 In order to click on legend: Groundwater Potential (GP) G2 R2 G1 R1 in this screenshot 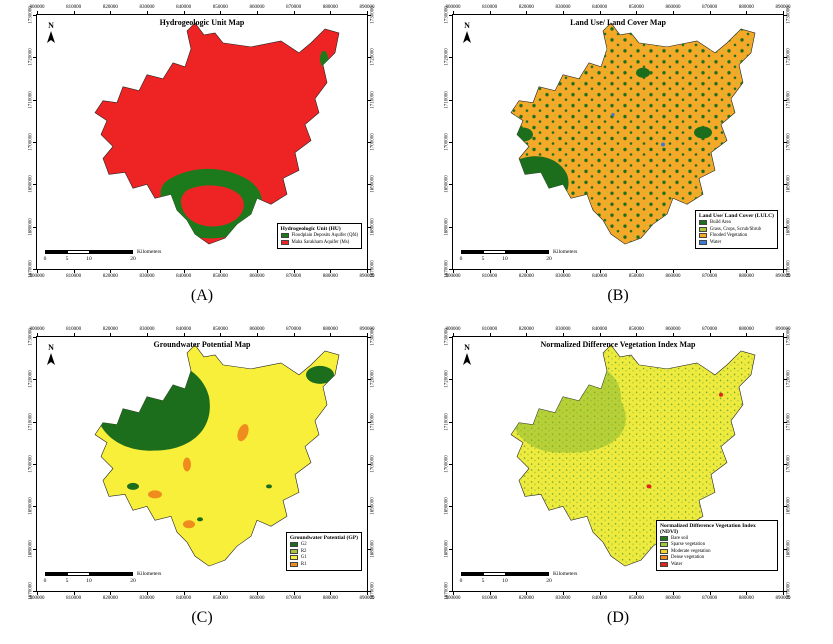, I will do `click(323, 551)`.